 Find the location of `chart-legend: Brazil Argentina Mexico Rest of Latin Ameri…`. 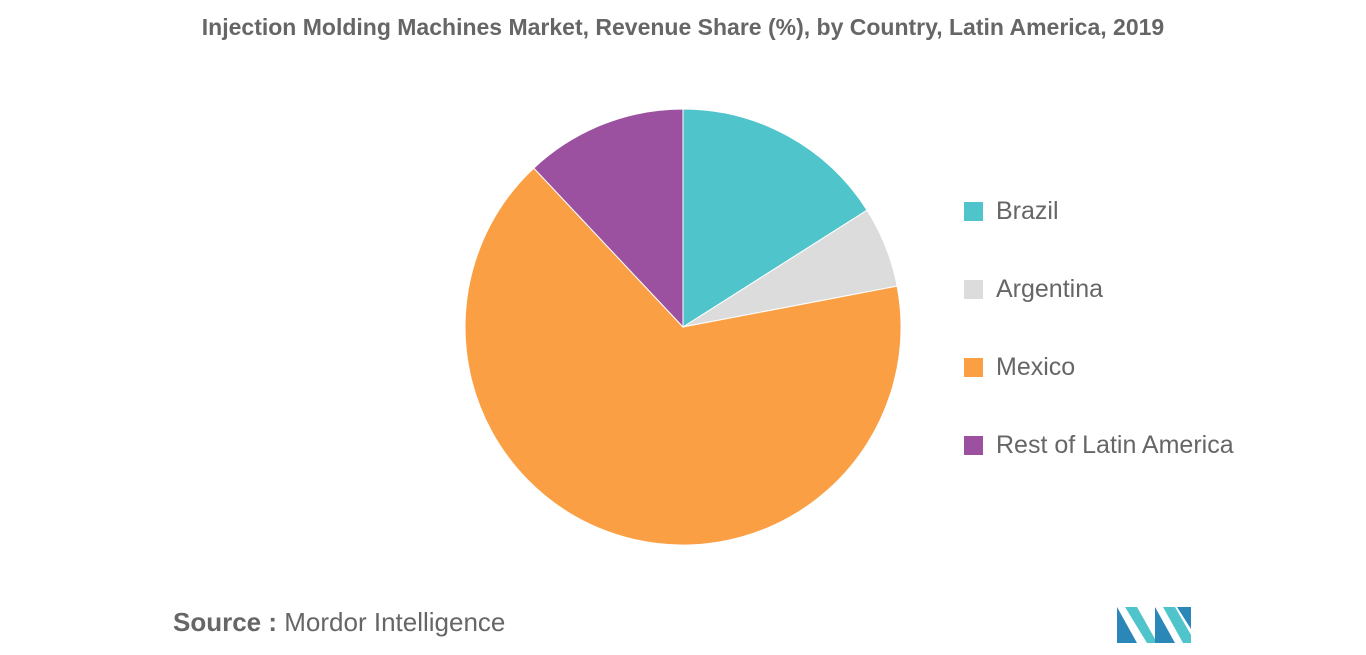

chart-legend: Brazil Argentina Mexico Rest of Latin Ameri… is located at coordinates (1099, 350).